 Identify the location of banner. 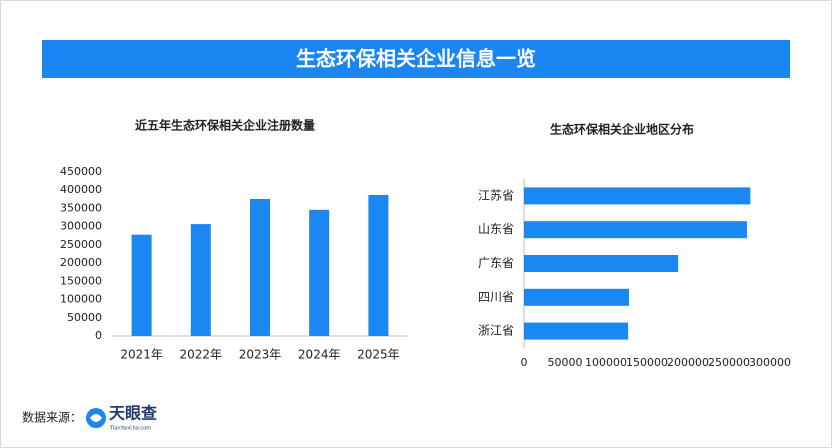
(416, 59).